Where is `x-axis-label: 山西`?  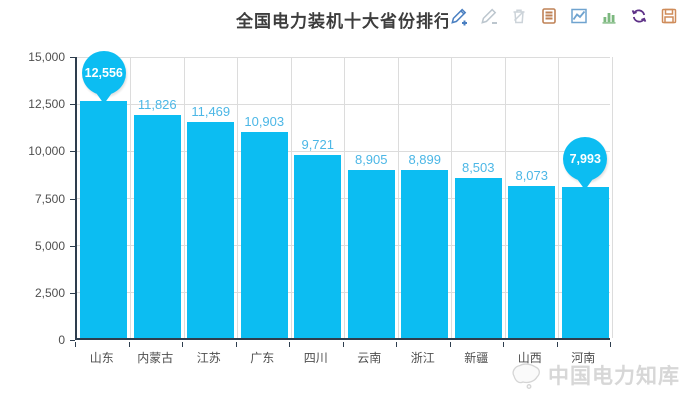 x-axis-label: 山西 is located at coordinates (529, 358).